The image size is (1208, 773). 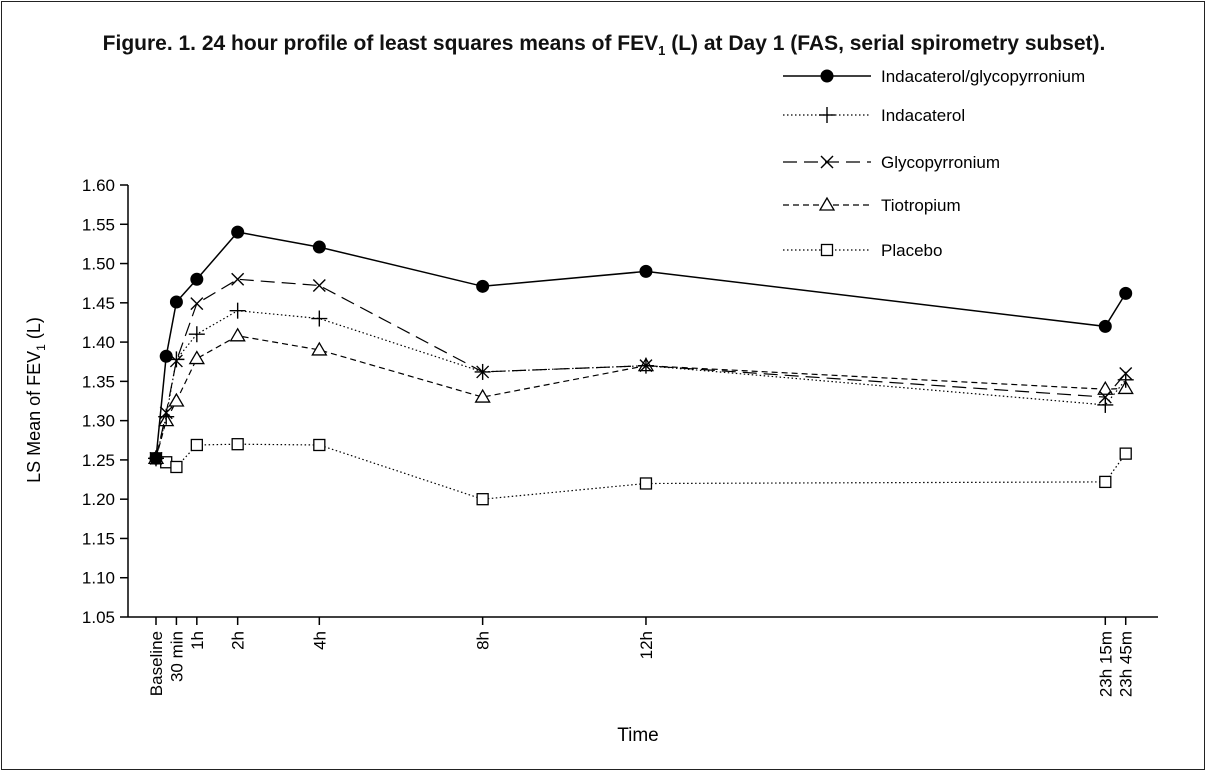 What do you see at coordinates (1105, 664) in the screenshot?
I see `x-tick-label: 23h 15m` at bounding box center [1105, 664].